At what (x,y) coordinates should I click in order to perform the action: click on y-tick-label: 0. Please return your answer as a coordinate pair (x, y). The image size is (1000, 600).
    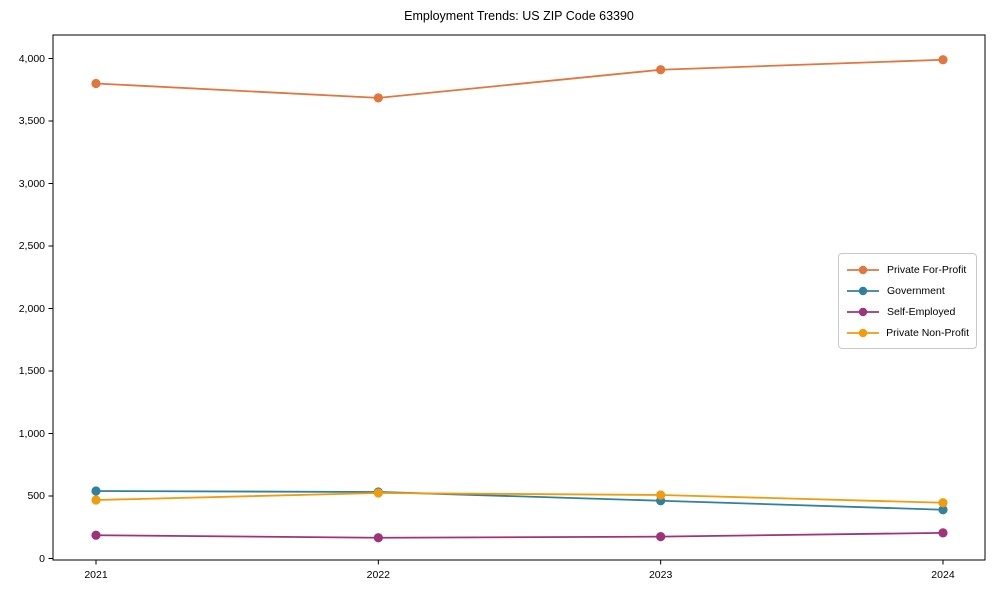
    Looking at the image, I should click on (42, 558).